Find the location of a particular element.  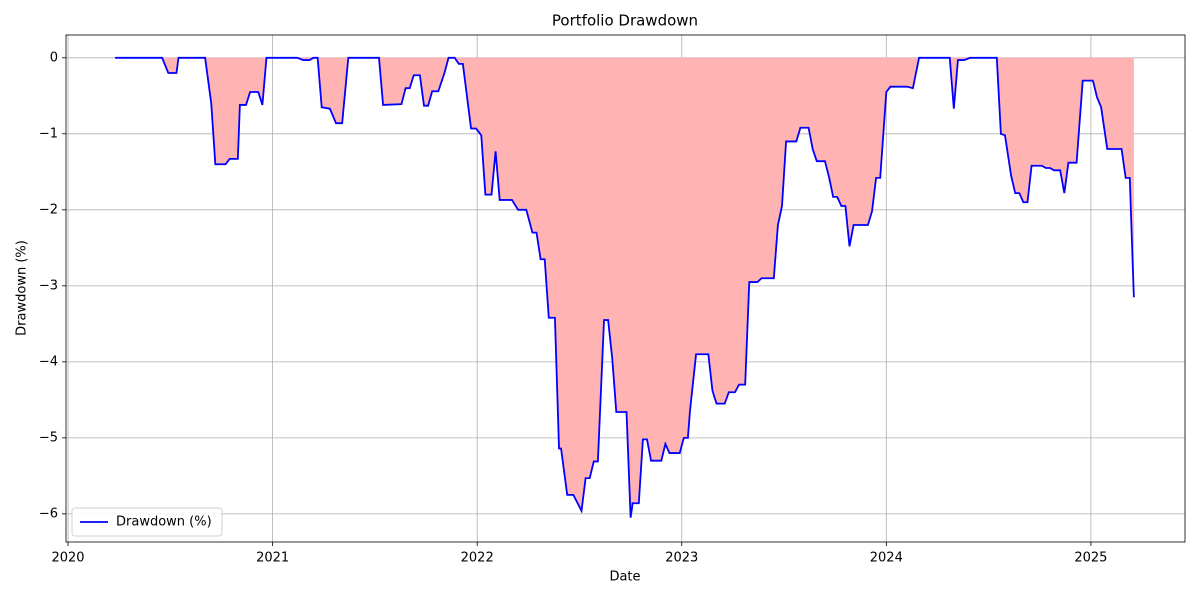

legend-label: Drawdown (%) is located at coordinates (164, 522).